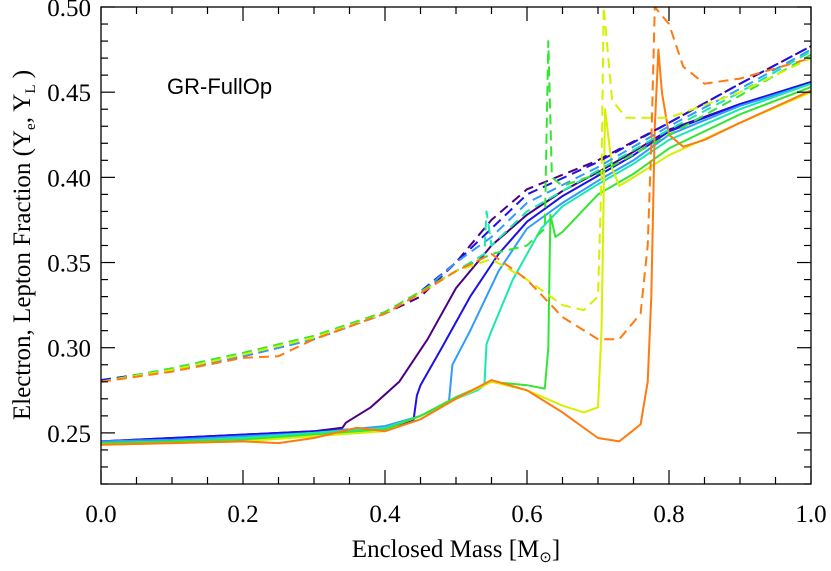 The image size is (831, 571). I want to click on y-axis-title-main: Electron, Lepton Fraction (Y, so click(22, 275).